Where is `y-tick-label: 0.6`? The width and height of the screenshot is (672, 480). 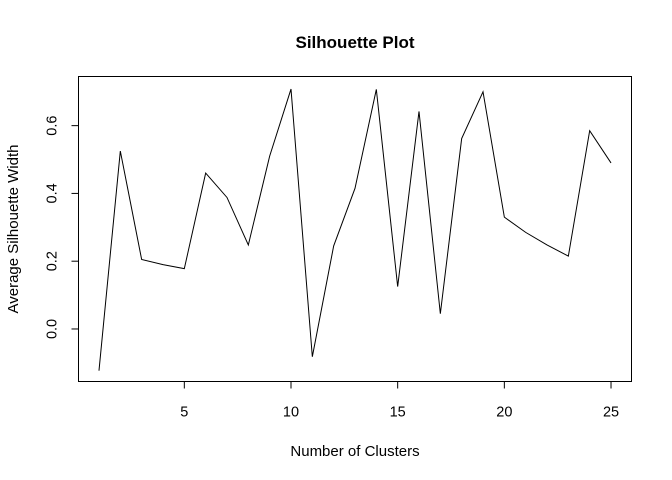 y-tick-label: 0.6 is located at coordinates (53, 126).